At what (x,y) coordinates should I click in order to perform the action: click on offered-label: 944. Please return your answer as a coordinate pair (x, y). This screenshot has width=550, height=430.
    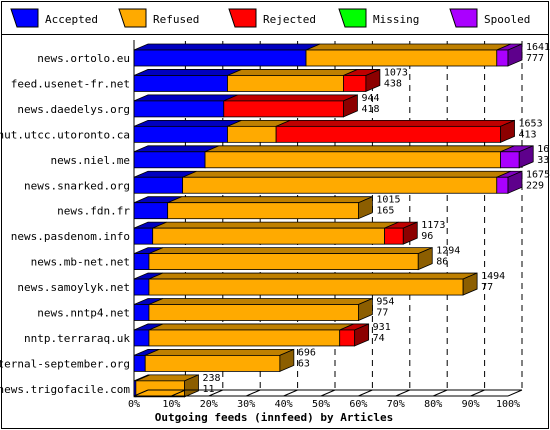
    Looking at the image, I should click on (370, 98).